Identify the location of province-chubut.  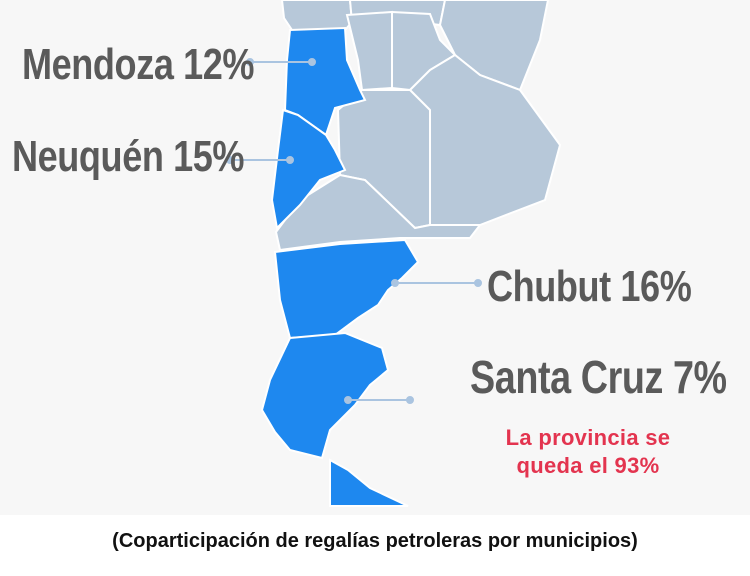
(346, 289).